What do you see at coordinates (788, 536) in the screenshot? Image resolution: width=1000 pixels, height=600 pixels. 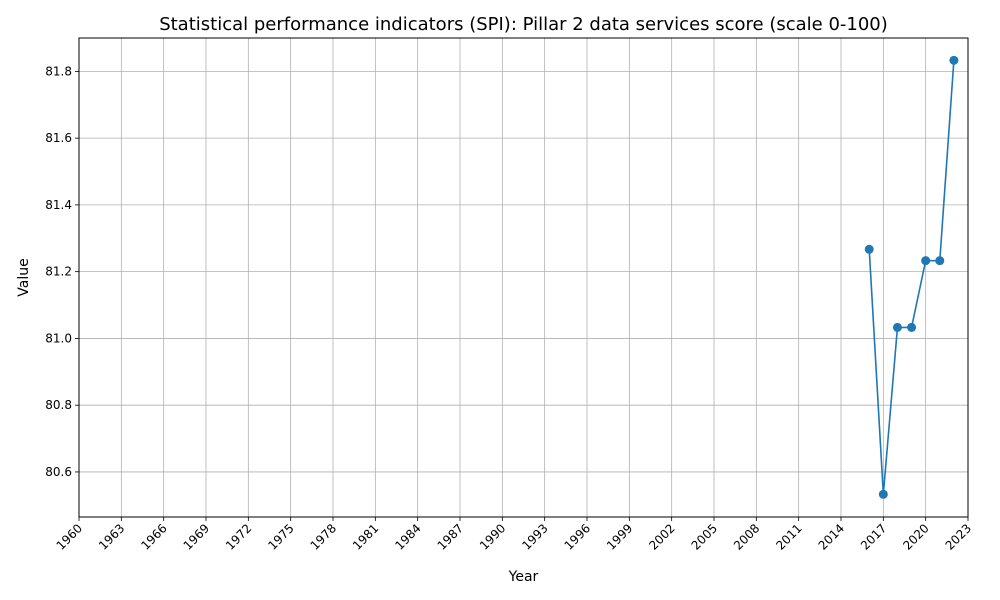 I see `x-tick-label: 2011` at bounding box center [788, 536].